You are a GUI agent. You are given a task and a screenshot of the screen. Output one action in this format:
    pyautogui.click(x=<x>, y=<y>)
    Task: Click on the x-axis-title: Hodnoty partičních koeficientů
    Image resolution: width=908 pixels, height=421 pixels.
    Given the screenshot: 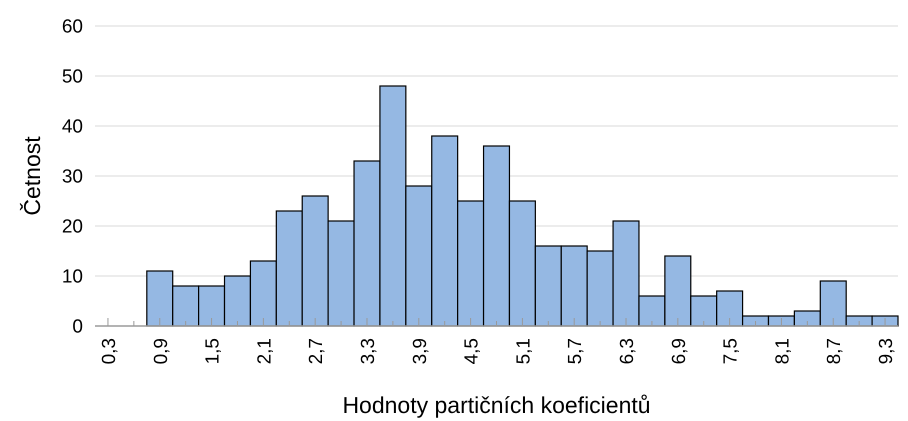 What is the action you would take?
    pyautogui.click(x=496, y=405)
    